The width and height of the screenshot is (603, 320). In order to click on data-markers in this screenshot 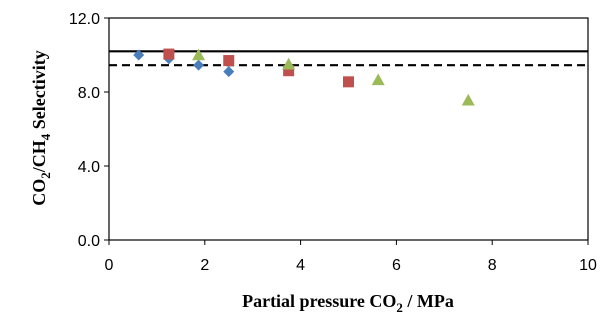, I will do `click(304, 77)`.